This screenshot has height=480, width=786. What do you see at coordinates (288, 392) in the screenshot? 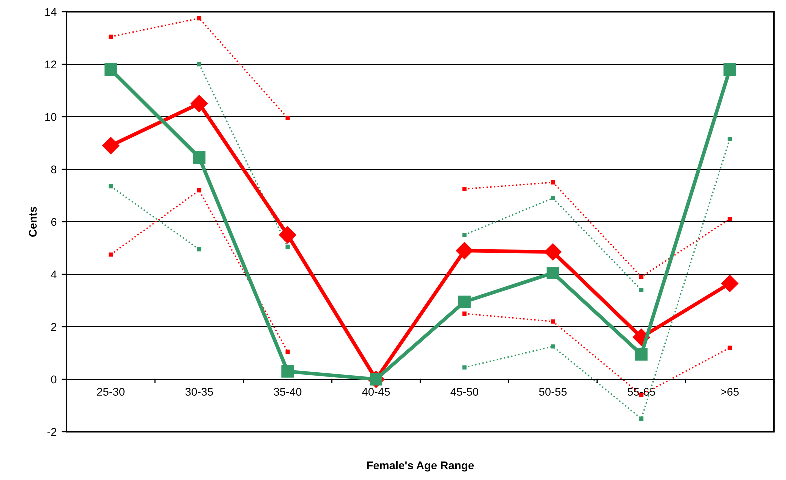
I see `x-tick-label: 35-40` at bounding box center [288, 392].